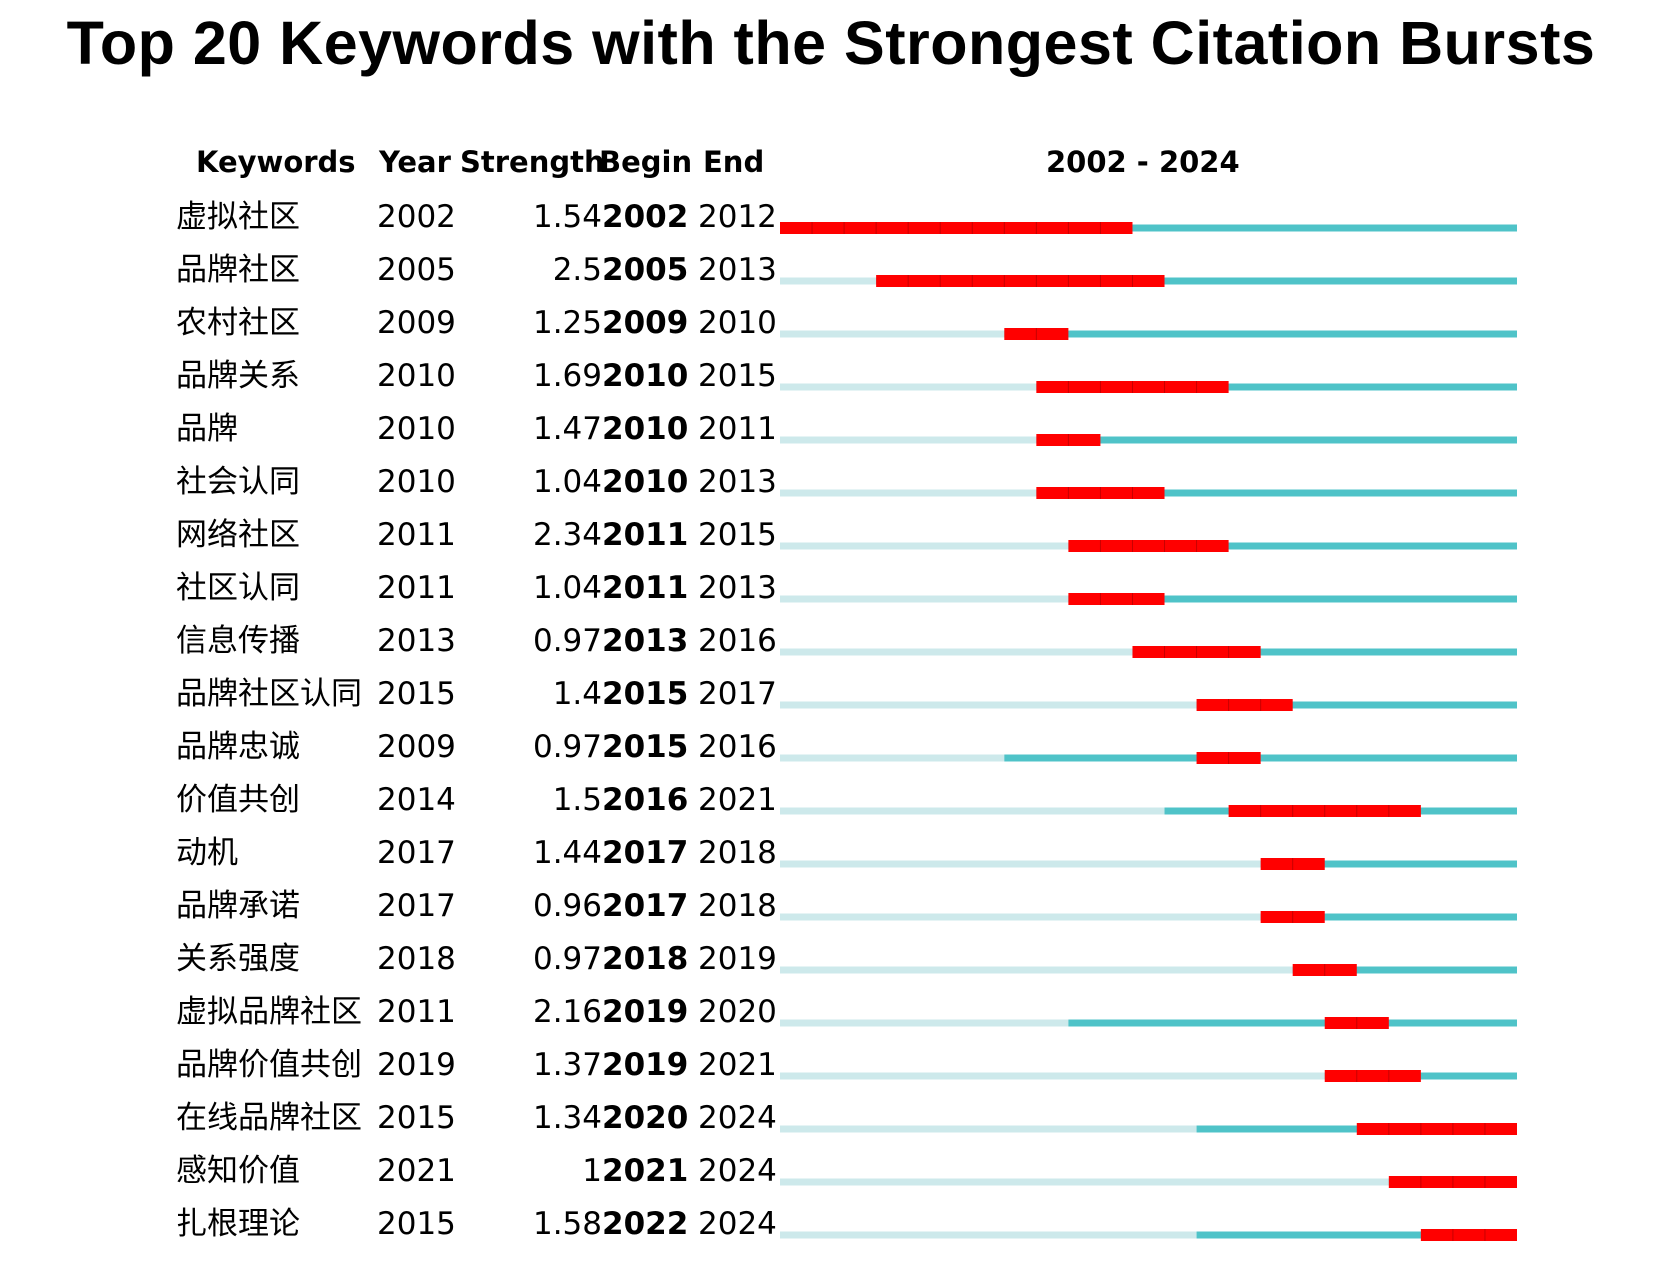 The width and height of the screenshot is (1662, 1286). I want to click on year-cell: 2018, so click(416, 959).